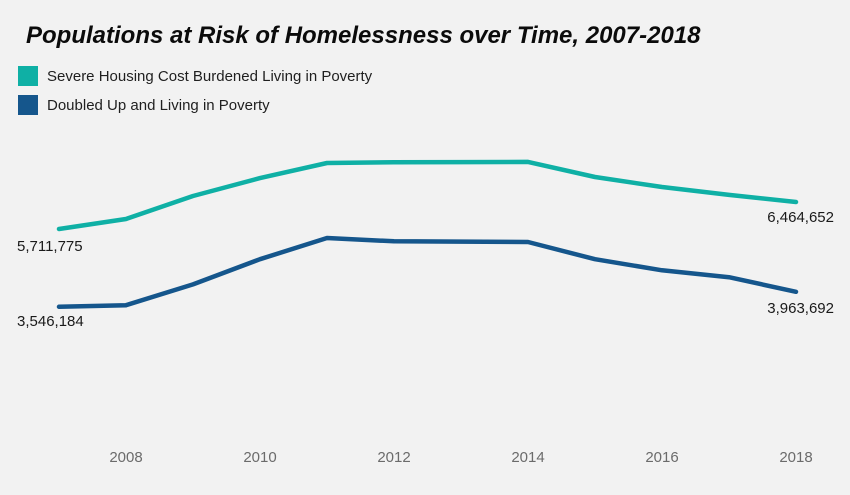  What do you see at coordinates (158, 105) in the screenshot?
I see `legend-label-doubled: Doubled Up and Living in Poverty` at bounding box center [158, 105].